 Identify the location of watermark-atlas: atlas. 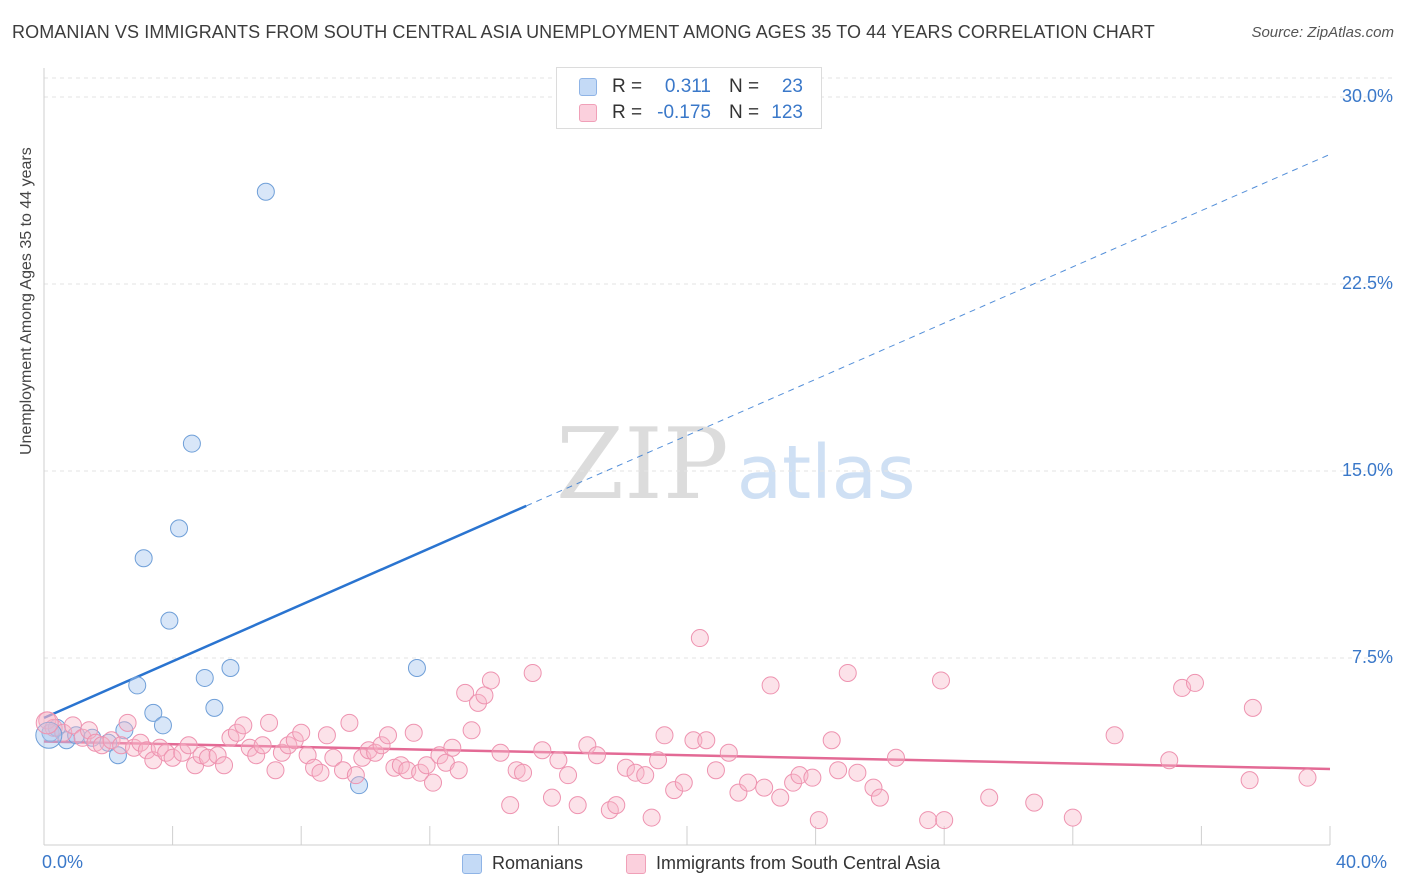
(826, 473).